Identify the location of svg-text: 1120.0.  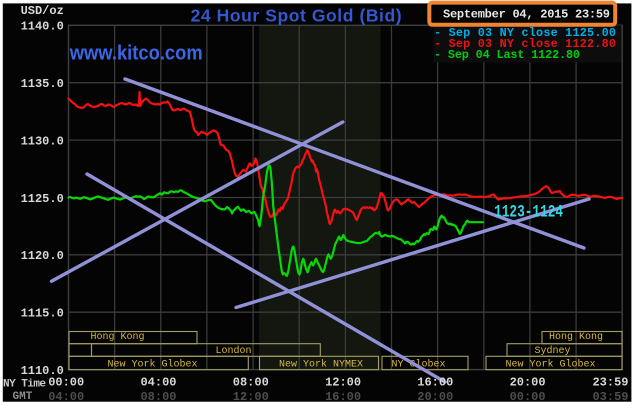
(42, 256).